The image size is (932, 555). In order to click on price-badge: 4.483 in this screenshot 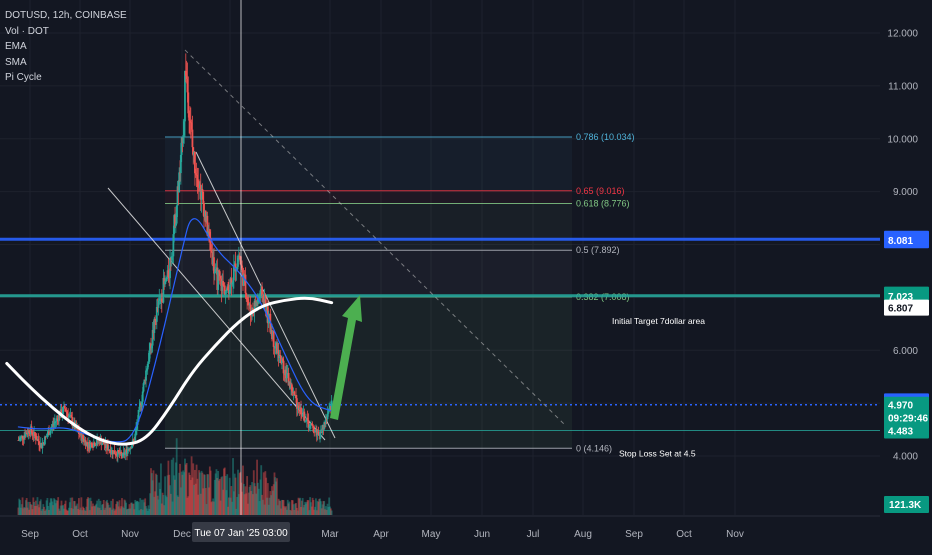, I will do `click(906, 430)`.